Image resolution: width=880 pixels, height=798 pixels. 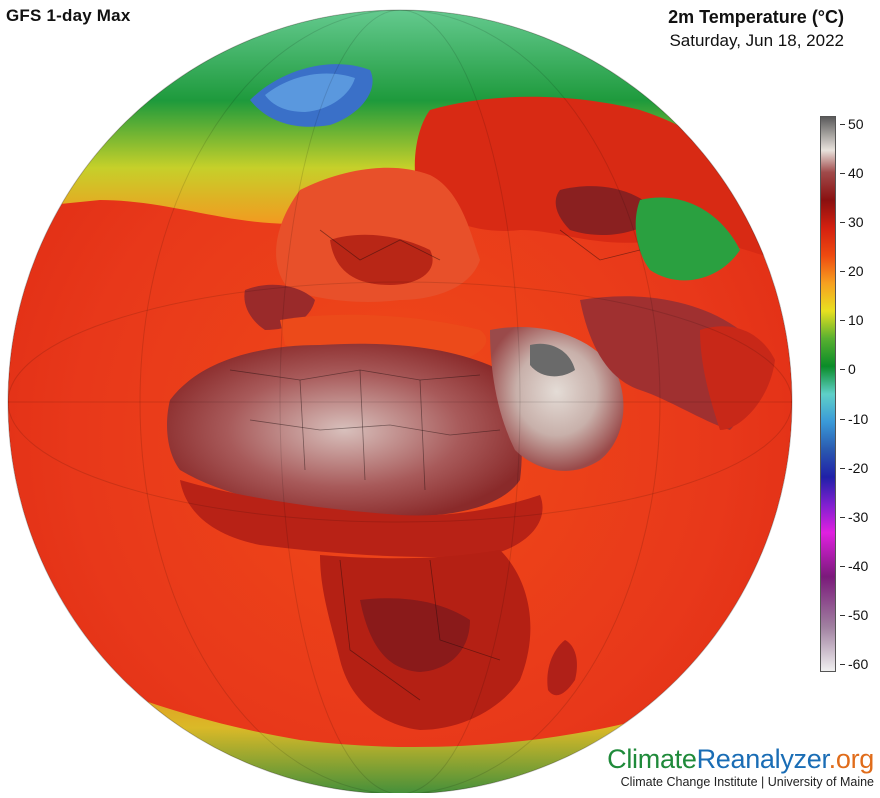 What do you see at coordinates (68, 15) in the screenshot?
I see `model-title: GFS 1-day Max` at bounding box center [68, 15].